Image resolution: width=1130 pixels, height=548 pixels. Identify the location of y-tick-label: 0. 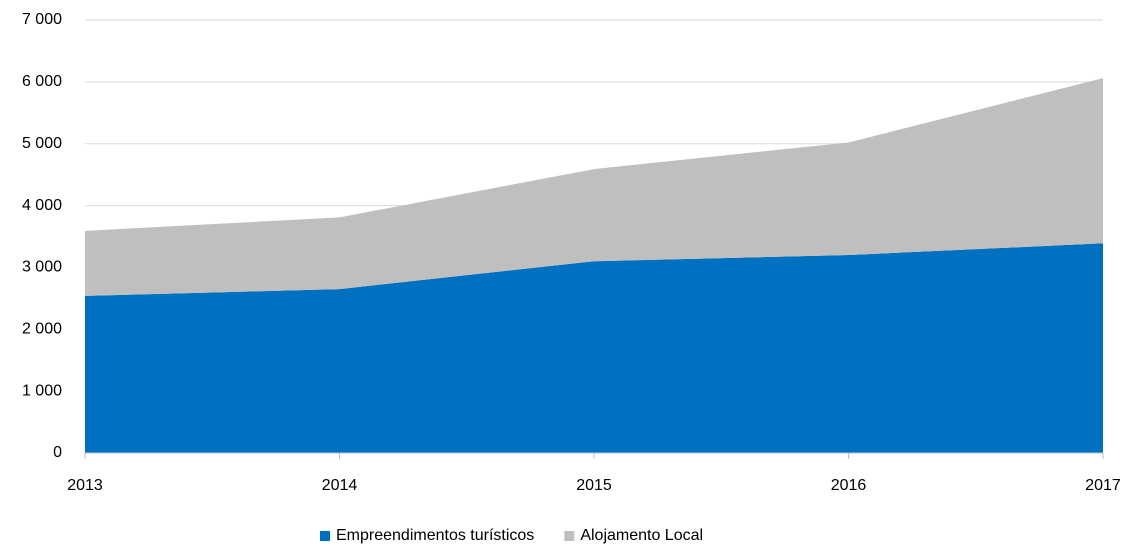
(57, 452).